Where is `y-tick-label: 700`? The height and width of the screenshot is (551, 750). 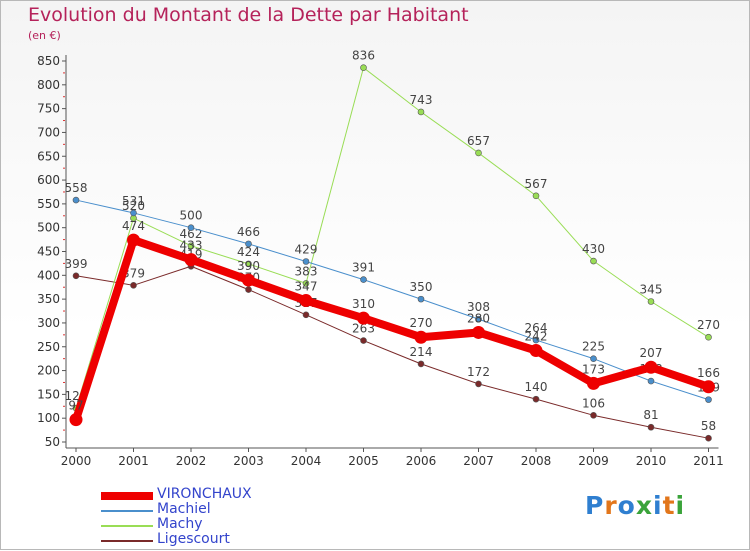
y-tick-label: 700 is located at coordinates (48, 132).